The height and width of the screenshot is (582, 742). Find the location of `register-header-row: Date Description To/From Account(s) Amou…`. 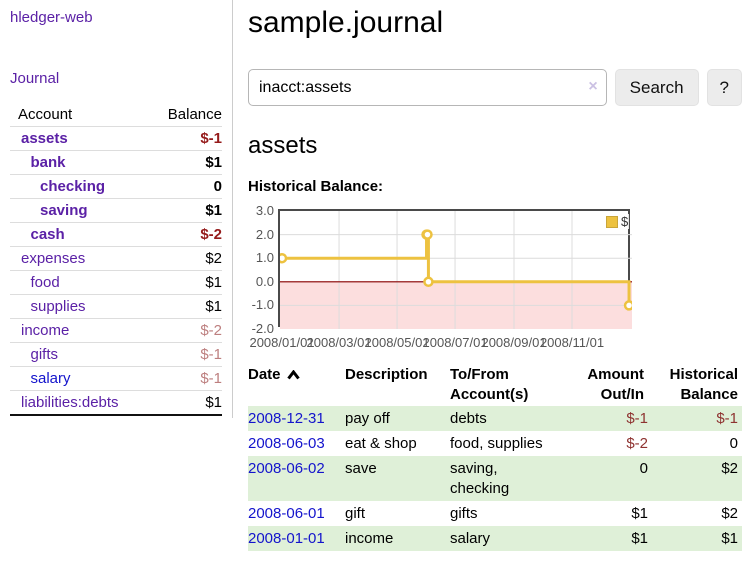

register-header-row: Date Description To/From Account(s) Amou… is located at coordinates (495, 384).